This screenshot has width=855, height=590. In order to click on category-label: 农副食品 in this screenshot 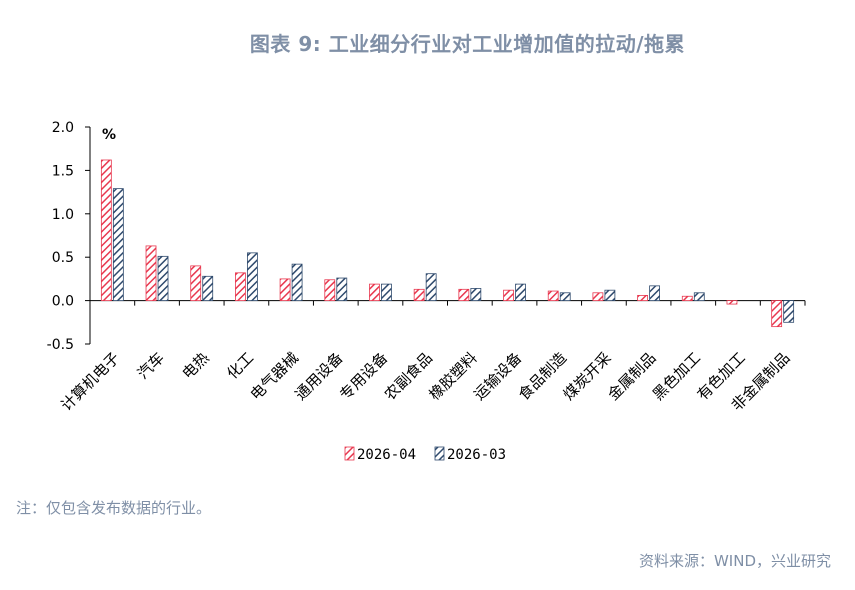, I will do `click(408, 376)`.